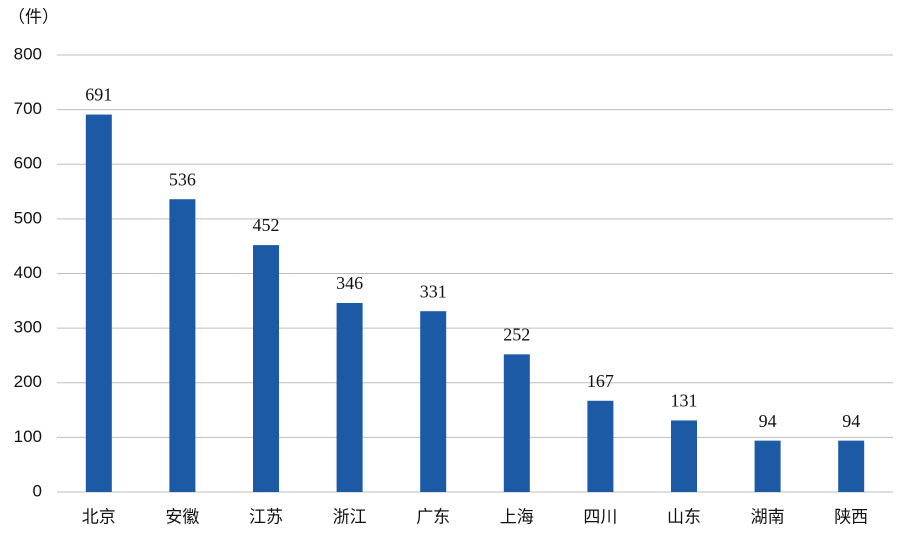 This screenshot has height=536, width=903. Describe the element at coordinates (600, 516) in the screenshot. I see `x-tick-label: 四川` at that location.